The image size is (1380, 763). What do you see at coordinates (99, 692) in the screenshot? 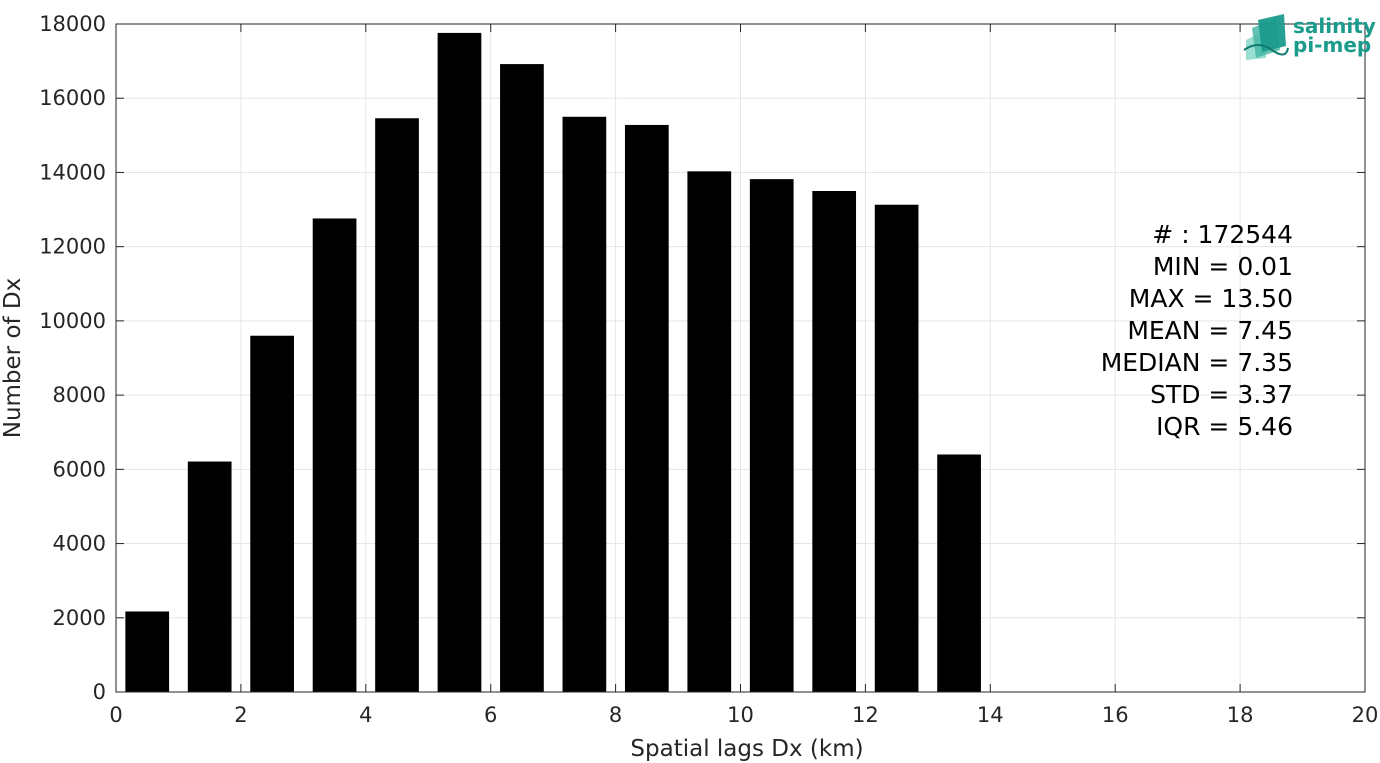
I see `y-tick-label-0: 0` at bounding box center [99, 692].